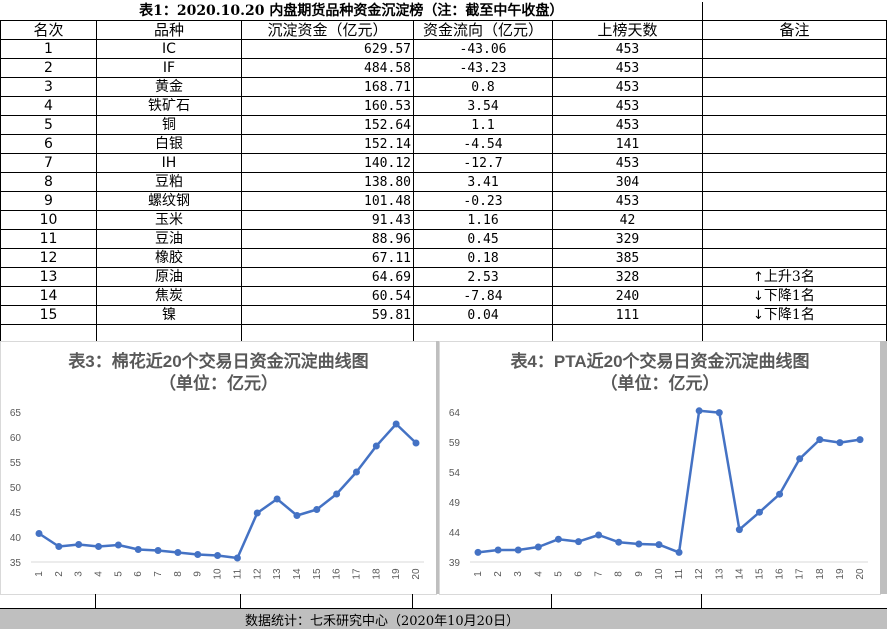 The width and height of the screenshot is (887, 629). I want to click on cell-note: ↓下降1名, so click(794, 296).